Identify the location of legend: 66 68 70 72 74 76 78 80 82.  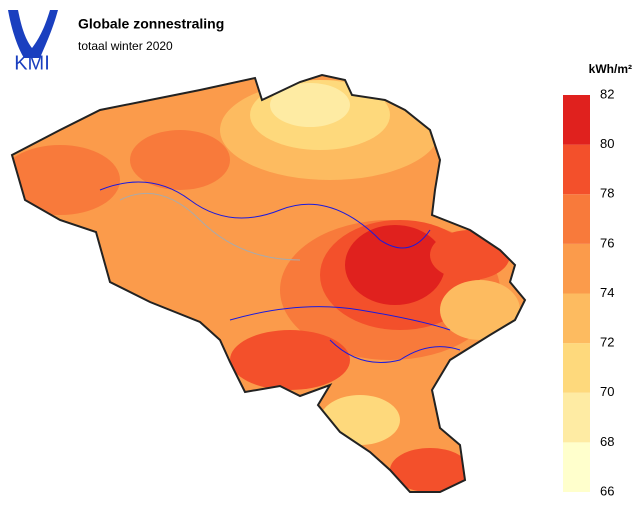
(588, 292).